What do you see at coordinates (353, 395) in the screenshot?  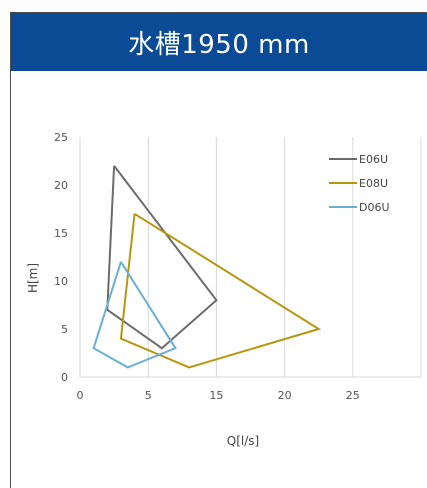 I see `x-tick-label: 25` at bounding box center [353, 395].